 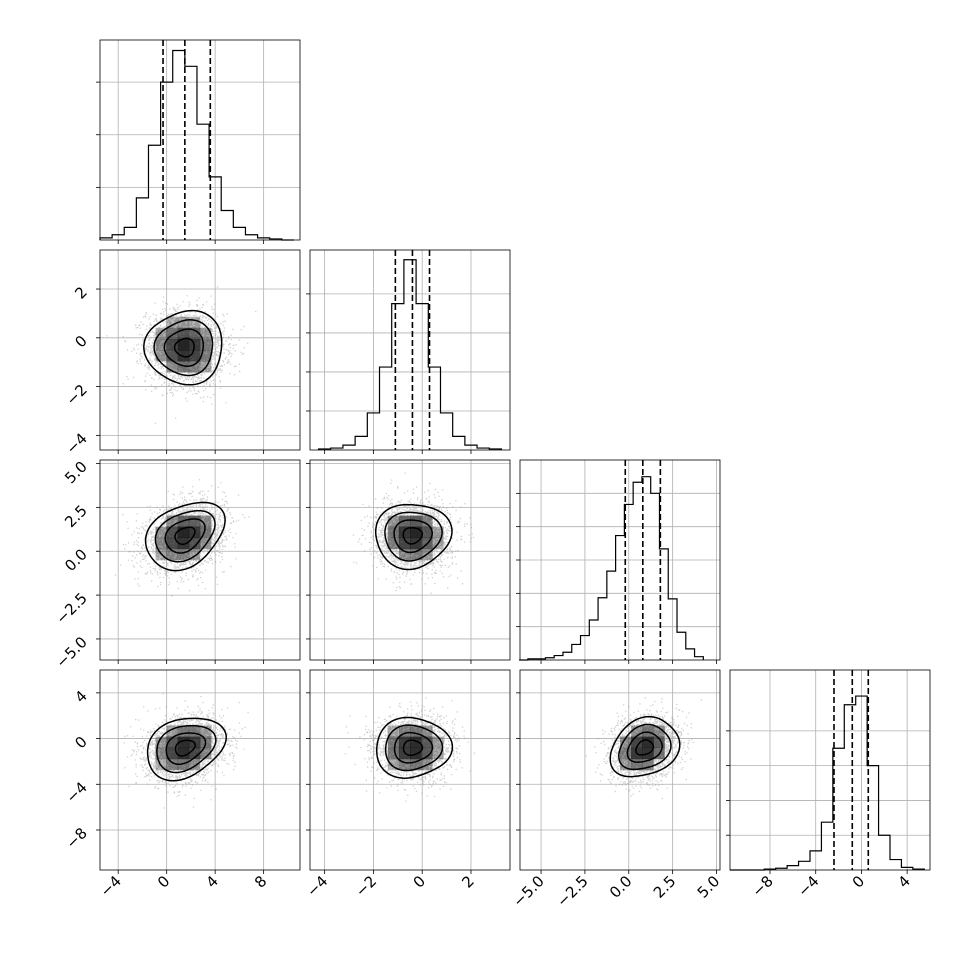 I want to click on y-tick-label: −2, so click(x=76, y=395).